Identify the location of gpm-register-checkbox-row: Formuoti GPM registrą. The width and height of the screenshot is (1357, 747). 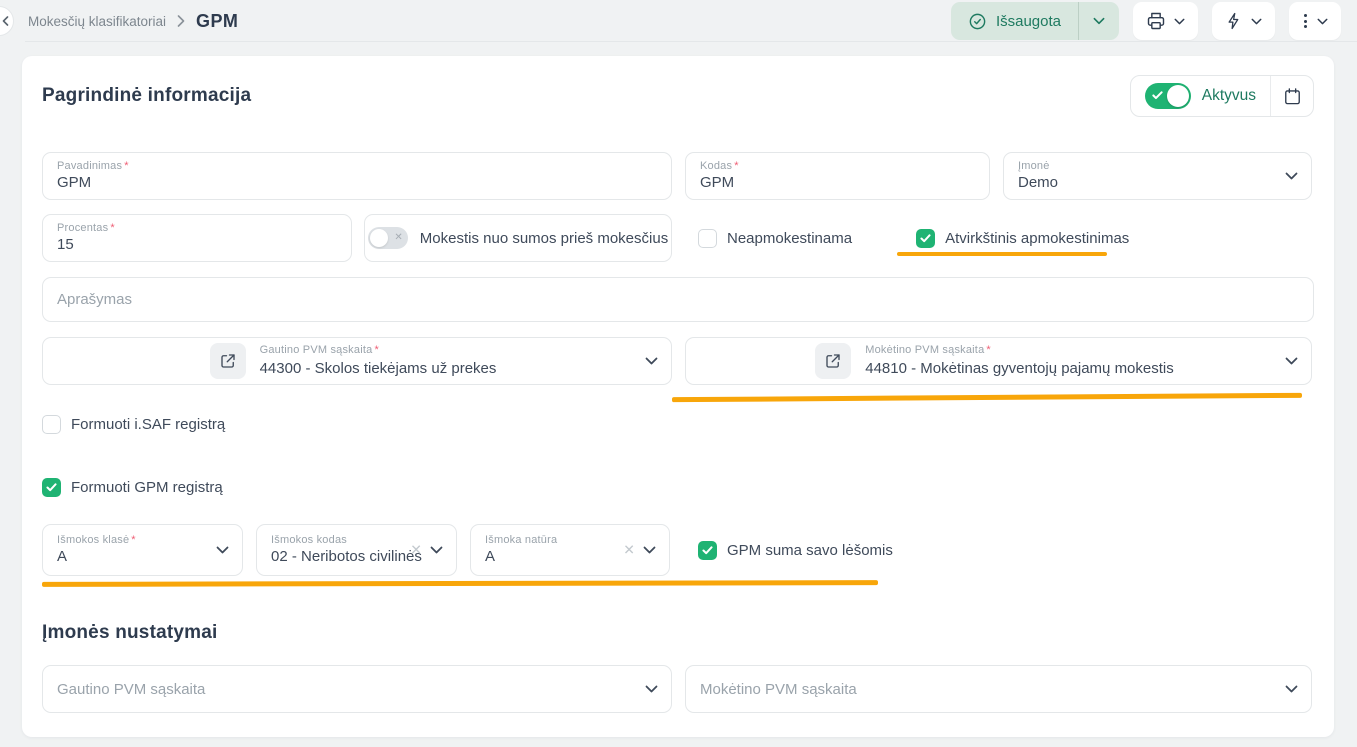
(678, 487).